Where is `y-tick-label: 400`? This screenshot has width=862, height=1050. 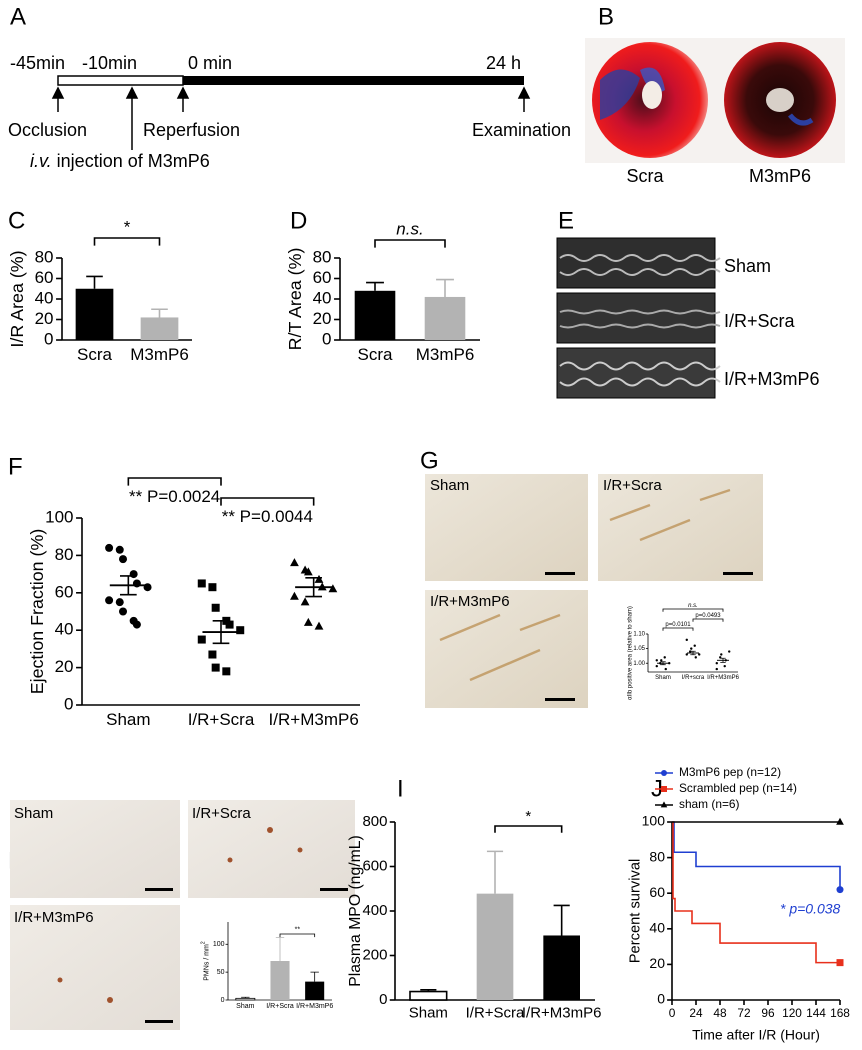 y-tick-label: 400 is located at coordinates (374, 910).